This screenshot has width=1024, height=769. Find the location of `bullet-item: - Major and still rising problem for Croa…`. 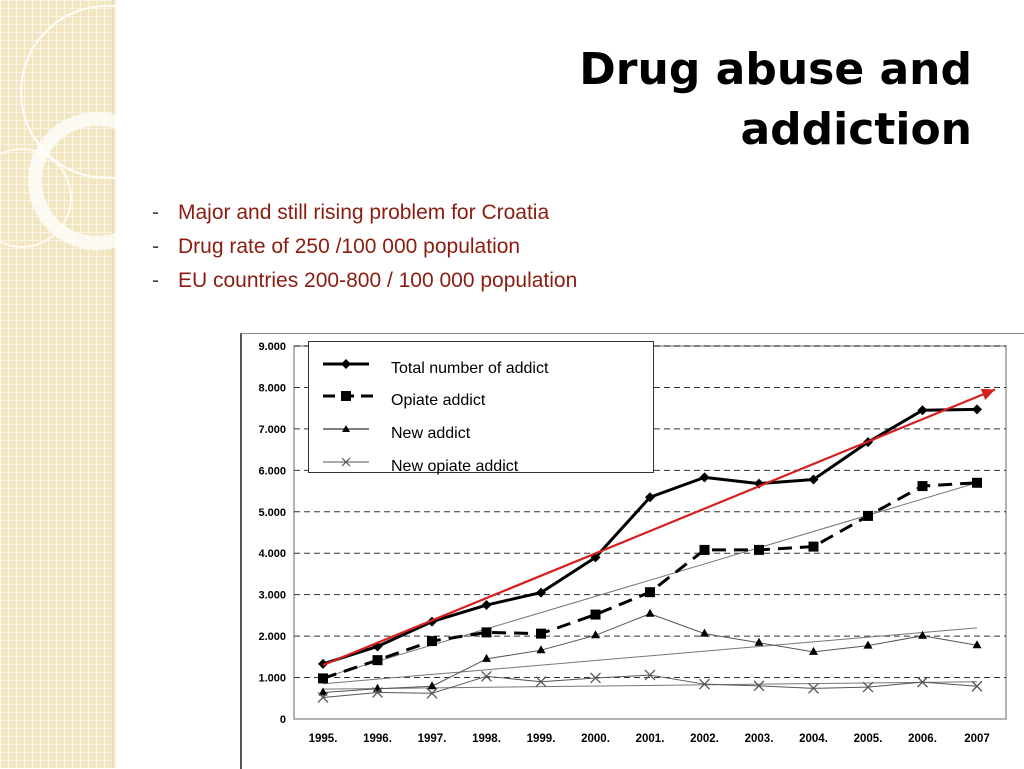

bullet-item: - Major and still rising problem for Croa… is located at coordinates (364, 213).